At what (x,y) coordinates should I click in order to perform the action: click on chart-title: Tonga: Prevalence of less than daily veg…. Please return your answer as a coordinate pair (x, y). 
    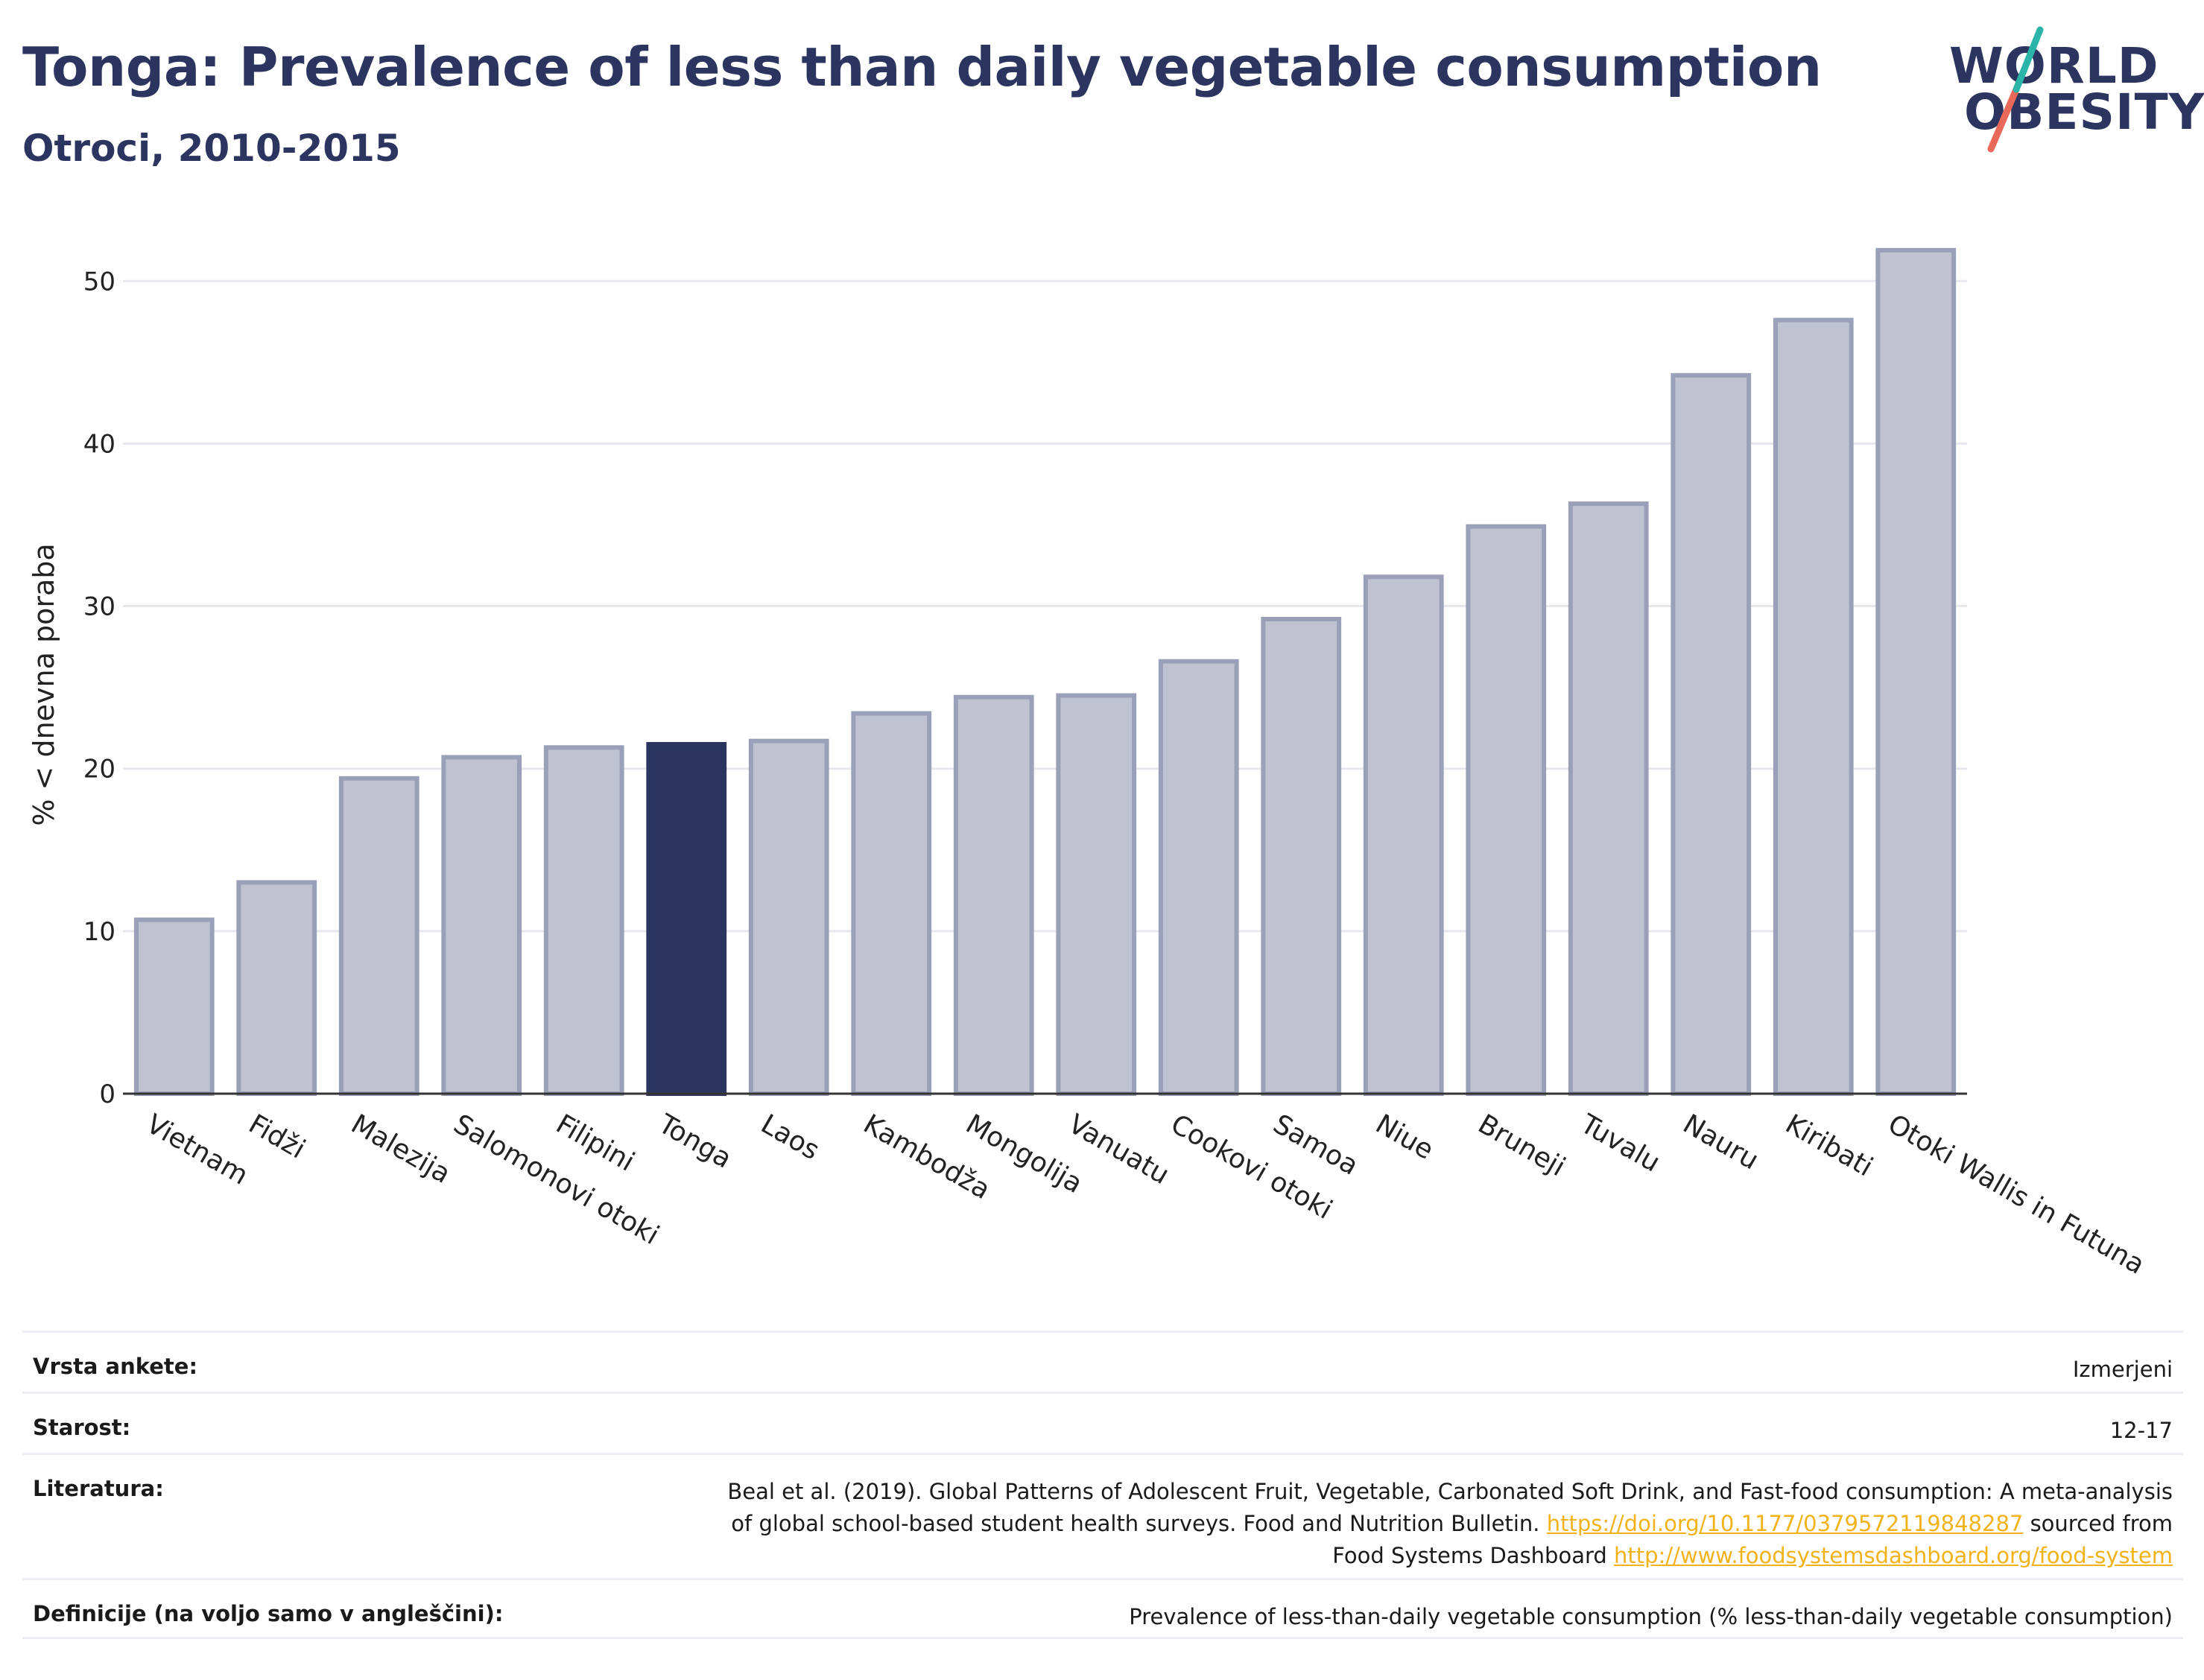
    Looking at the image, I should click on (922, 67).